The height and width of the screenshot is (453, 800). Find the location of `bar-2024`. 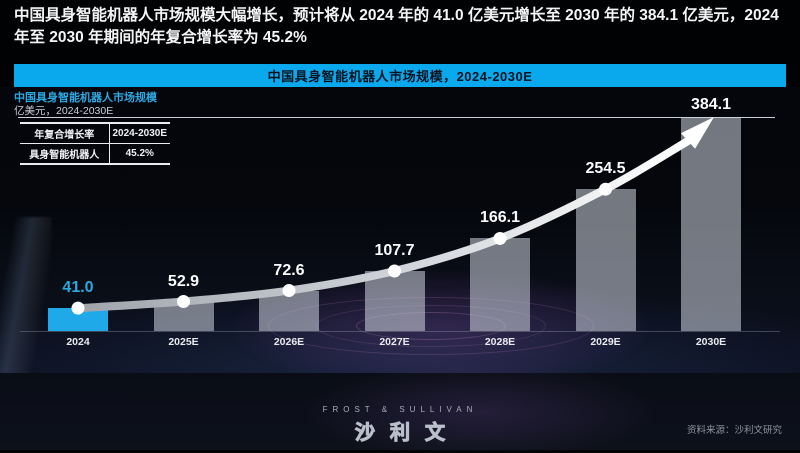

bar-2024 is located at coordinates (78, 319).